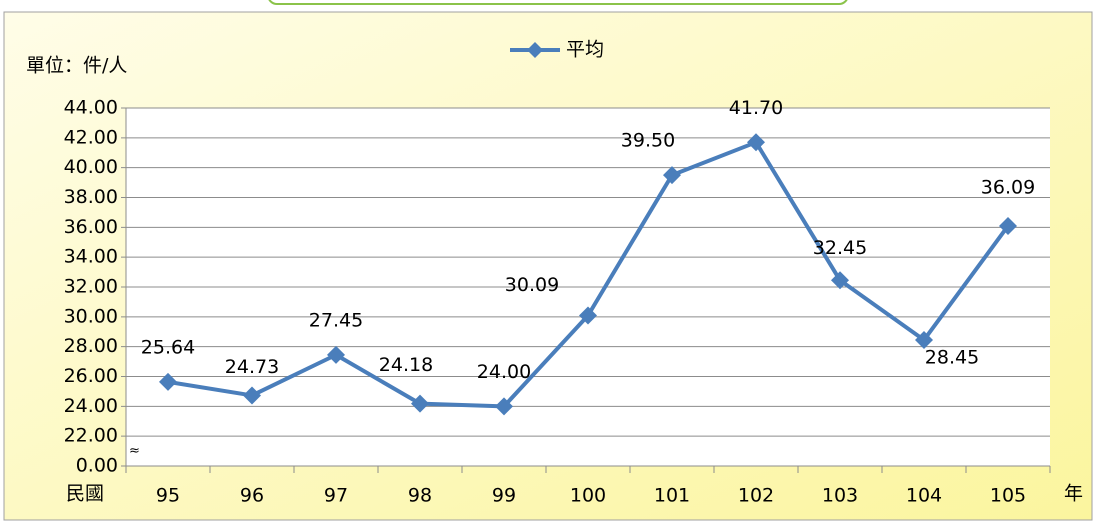 The height and width of the screenshot is (522, 1096). Describe the element at coordinates (588, 496) in the screenshot. I see `x-tick-label: 100` at that location.